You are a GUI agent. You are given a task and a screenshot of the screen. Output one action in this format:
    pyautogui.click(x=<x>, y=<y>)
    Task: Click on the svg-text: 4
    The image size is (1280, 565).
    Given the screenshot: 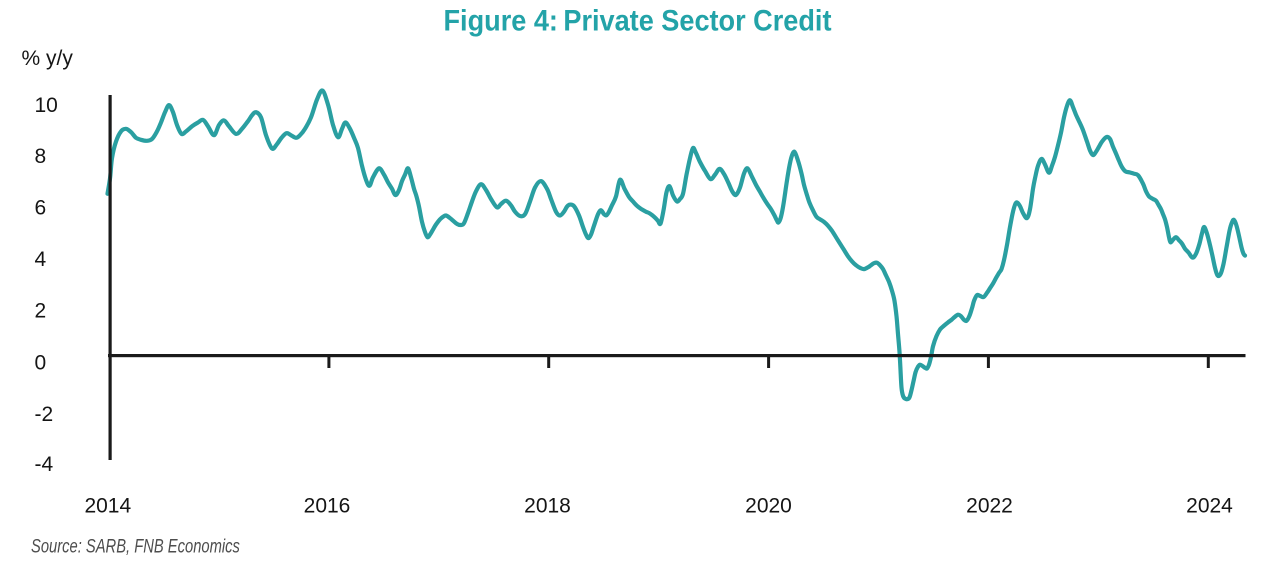 What is the action you would take?
    pyautogui.click(x=41, y=259)
    